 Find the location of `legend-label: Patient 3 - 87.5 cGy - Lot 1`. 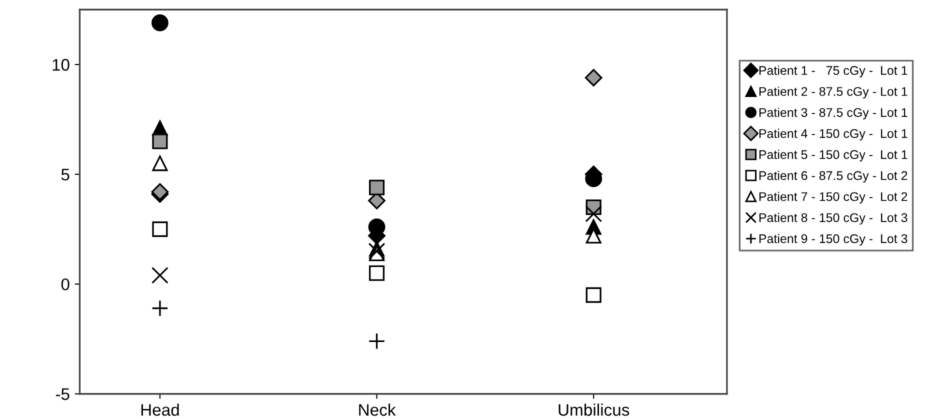

legend-label: Patient 3 - 87.5 cGy - Lot 1 is located at coordinates (833, 114).